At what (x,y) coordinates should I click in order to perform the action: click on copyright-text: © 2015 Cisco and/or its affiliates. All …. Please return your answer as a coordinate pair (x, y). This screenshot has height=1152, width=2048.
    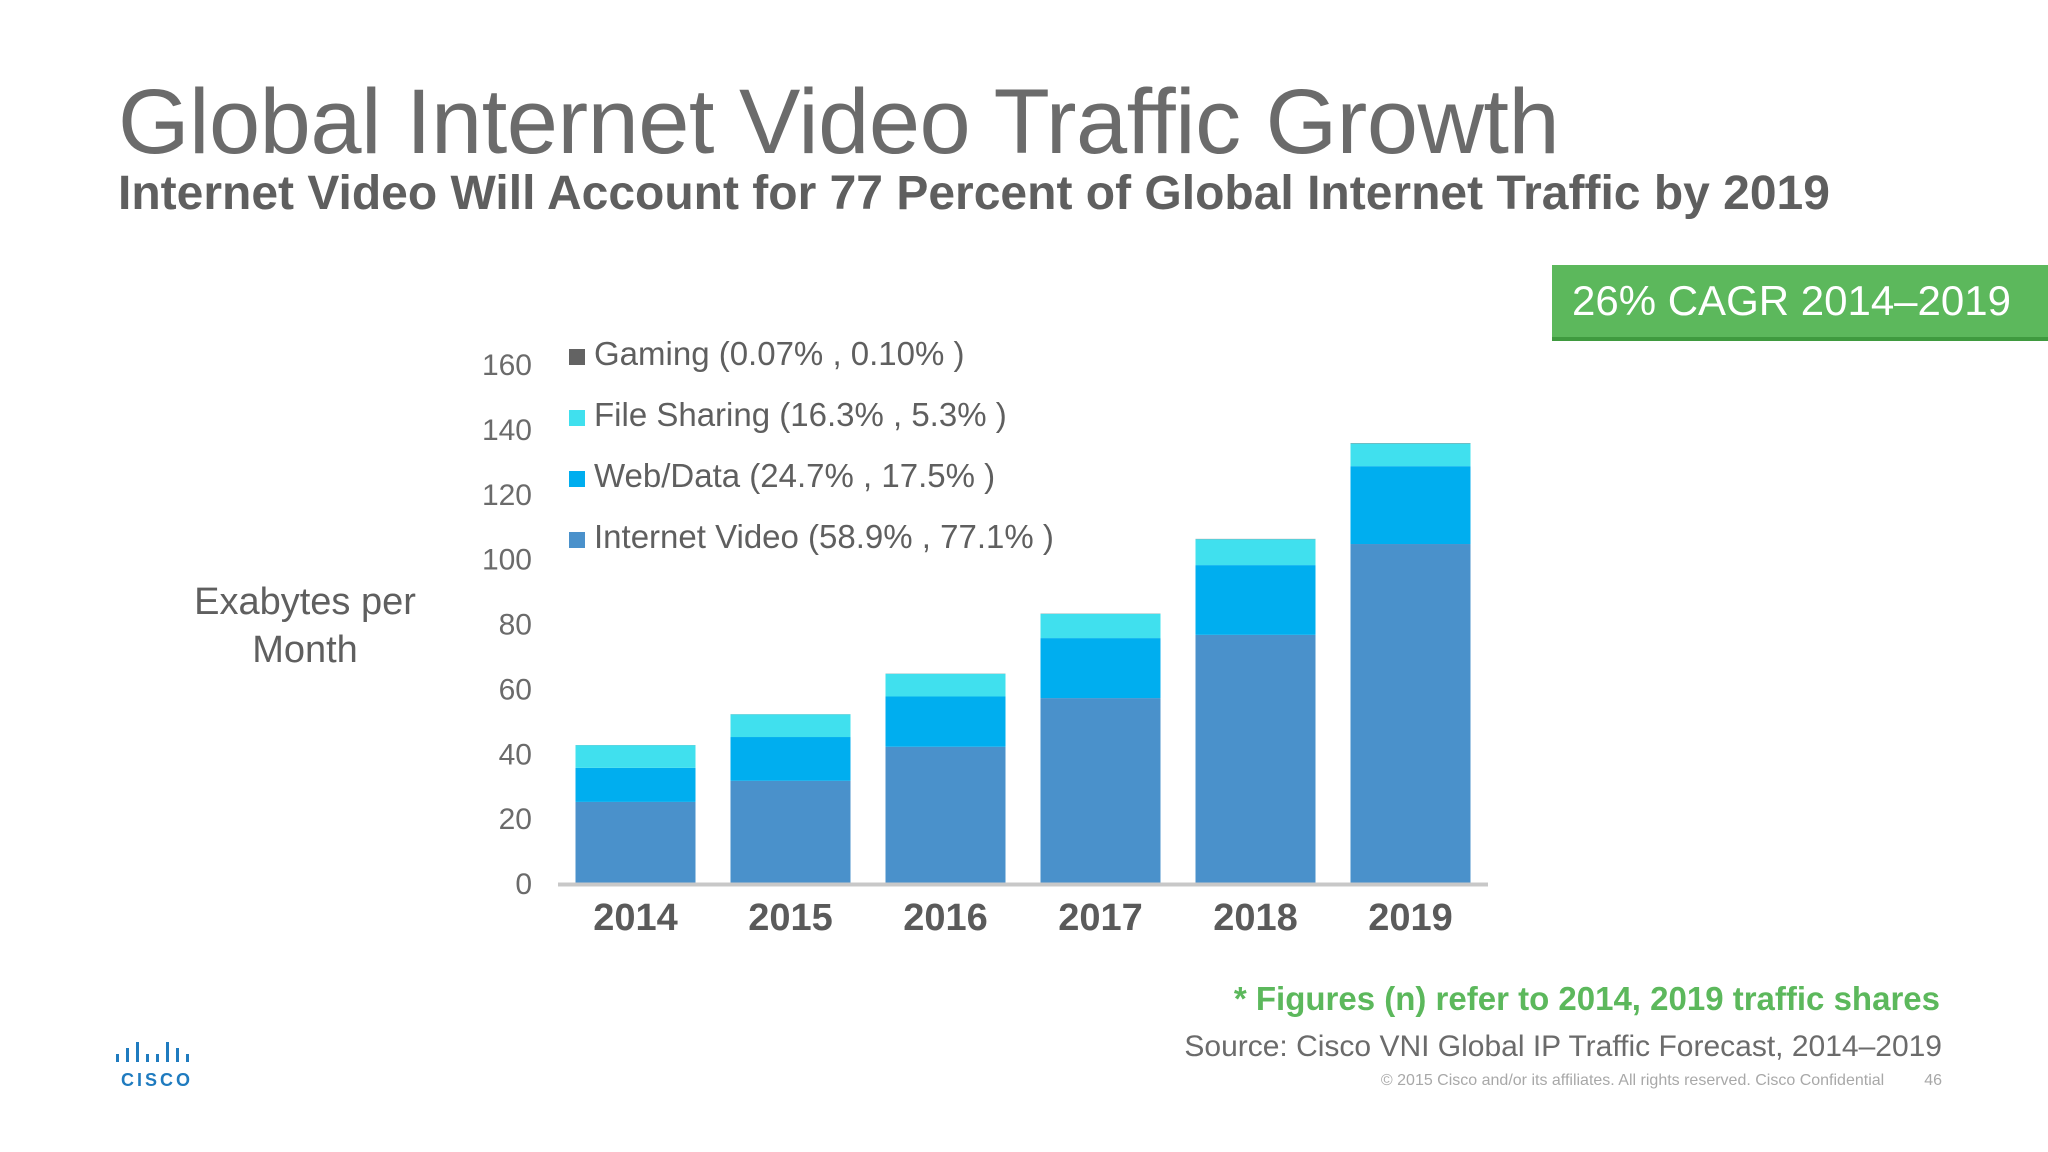
    Looking at the image, I should click on (1632, 1080).